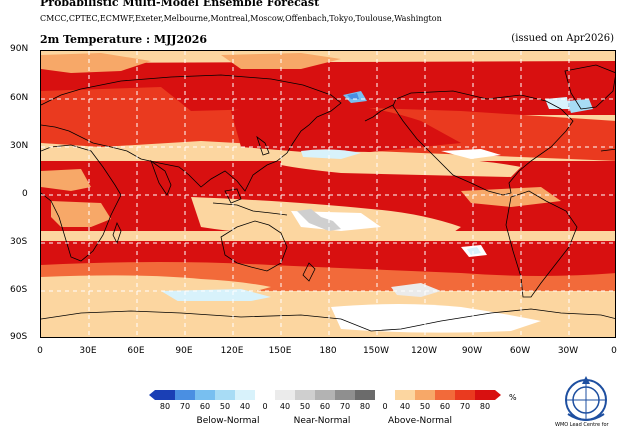  Describe the element at coordinates (228, 421) in the screenshot. I see `colorbar-group-below: Below-Normal` at that location.